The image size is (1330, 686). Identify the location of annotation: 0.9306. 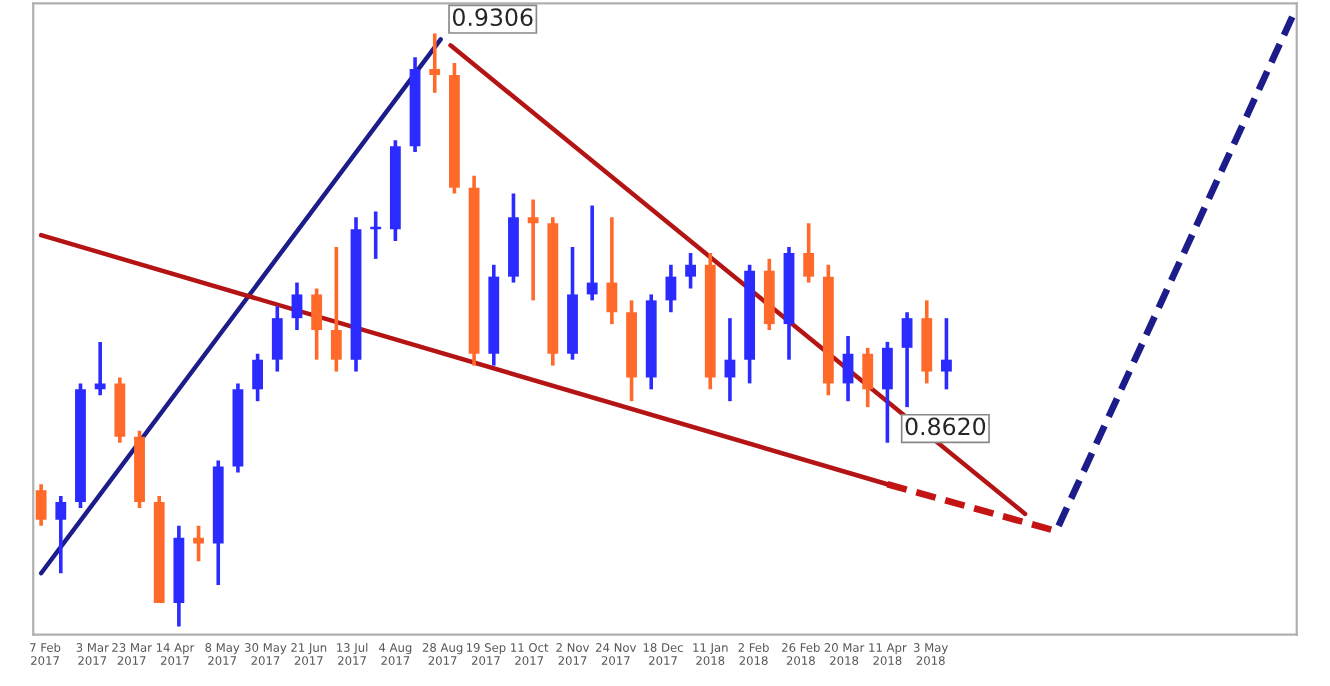
(492, 17).